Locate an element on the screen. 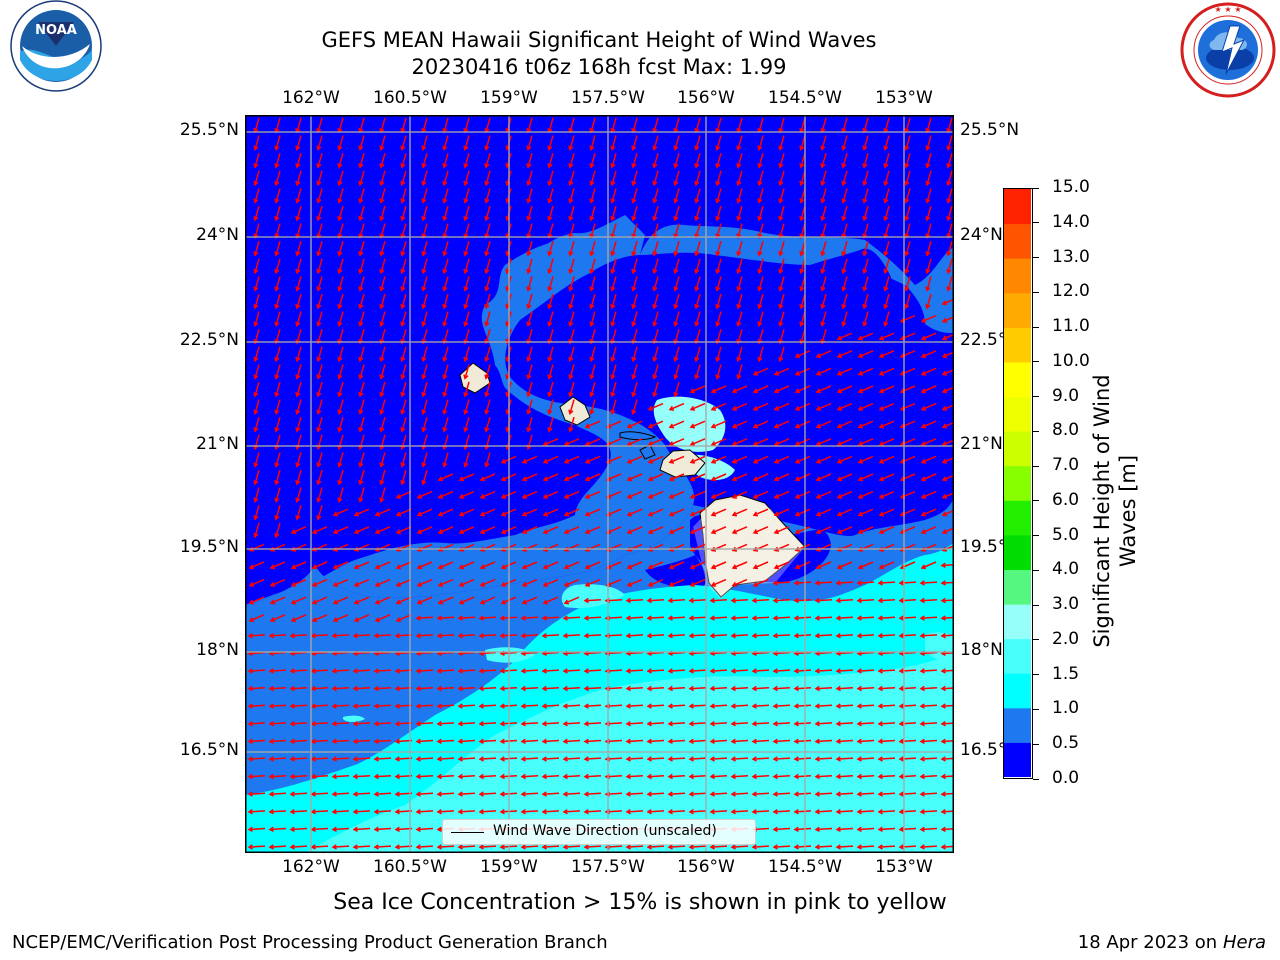 The image size is (1280, 960). colorbar-tick is located at coordinates (1036, 327).